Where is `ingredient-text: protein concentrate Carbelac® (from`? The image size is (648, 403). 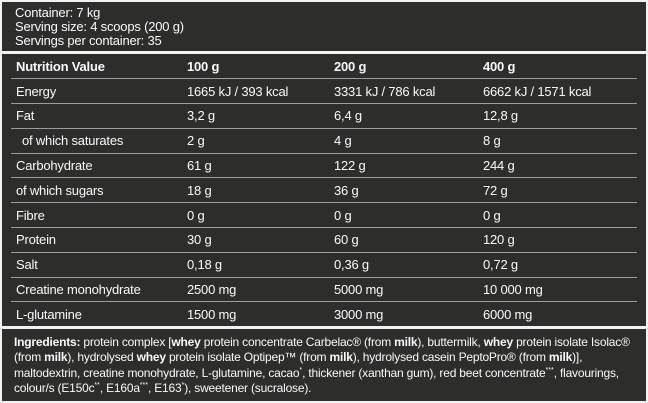
ingredient-text: protein concentrate Carbelac® (from is located at coordinates (297, 342).